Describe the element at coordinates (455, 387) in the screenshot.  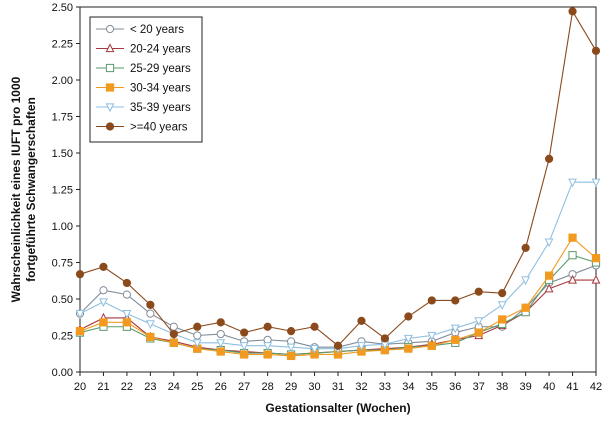
I see `x-tick-label: 36` at that location.